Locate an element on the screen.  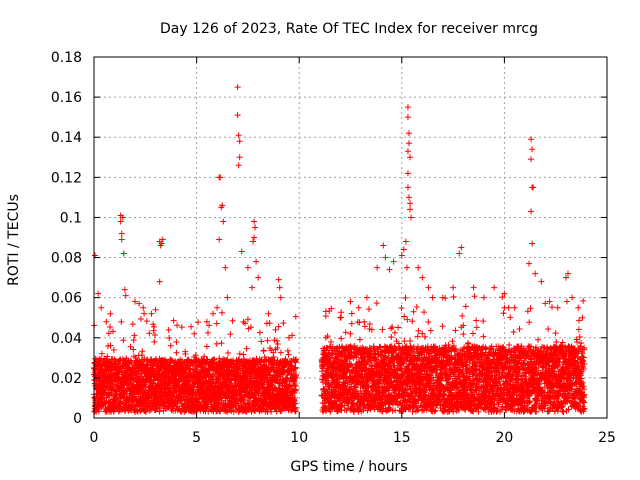
y-axis-label: ROTI / TECUs is located at coordinates (14, 240).